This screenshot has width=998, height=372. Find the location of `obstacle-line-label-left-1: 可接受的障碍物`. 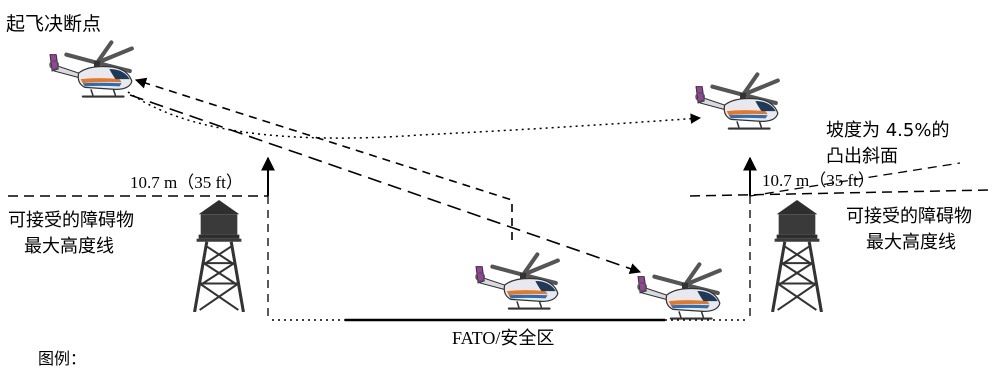

obstacle-line-label-left-1: 可接受的障碍物 is located at coordinates (71, 220).